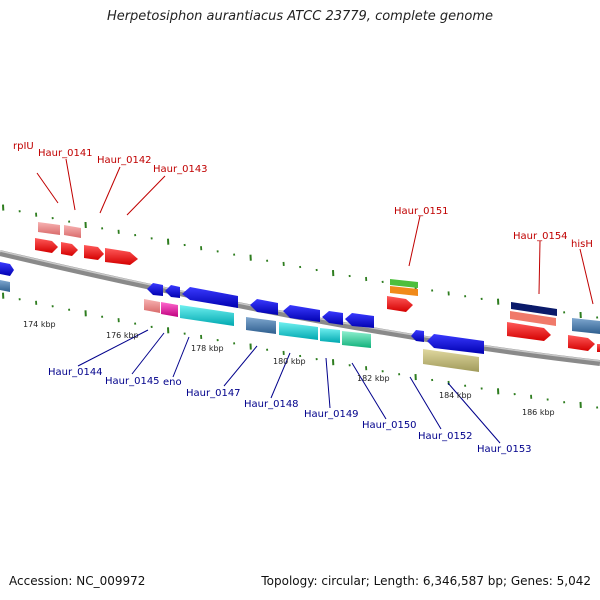 The width and height of the screenshot is (600, 600). What do you see at coordinates (180, 169) in the screenshot?
I see `gene-label-haur-0143: Haur_0143` at bounding box center [180, 169].